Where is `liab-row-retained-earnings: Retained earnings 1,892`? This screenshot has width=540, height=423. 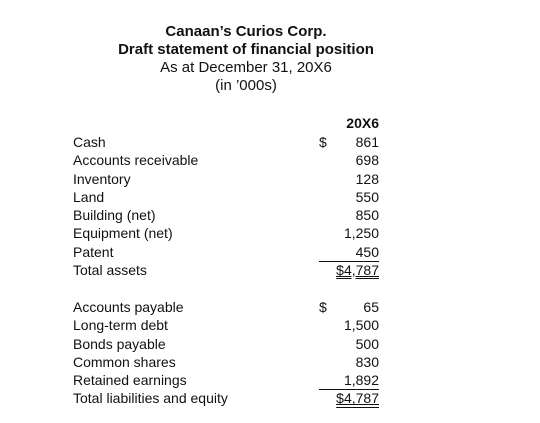
liab-row-retained-earnings: Retained earnings 1,892 is located at coordinates (228, 381).